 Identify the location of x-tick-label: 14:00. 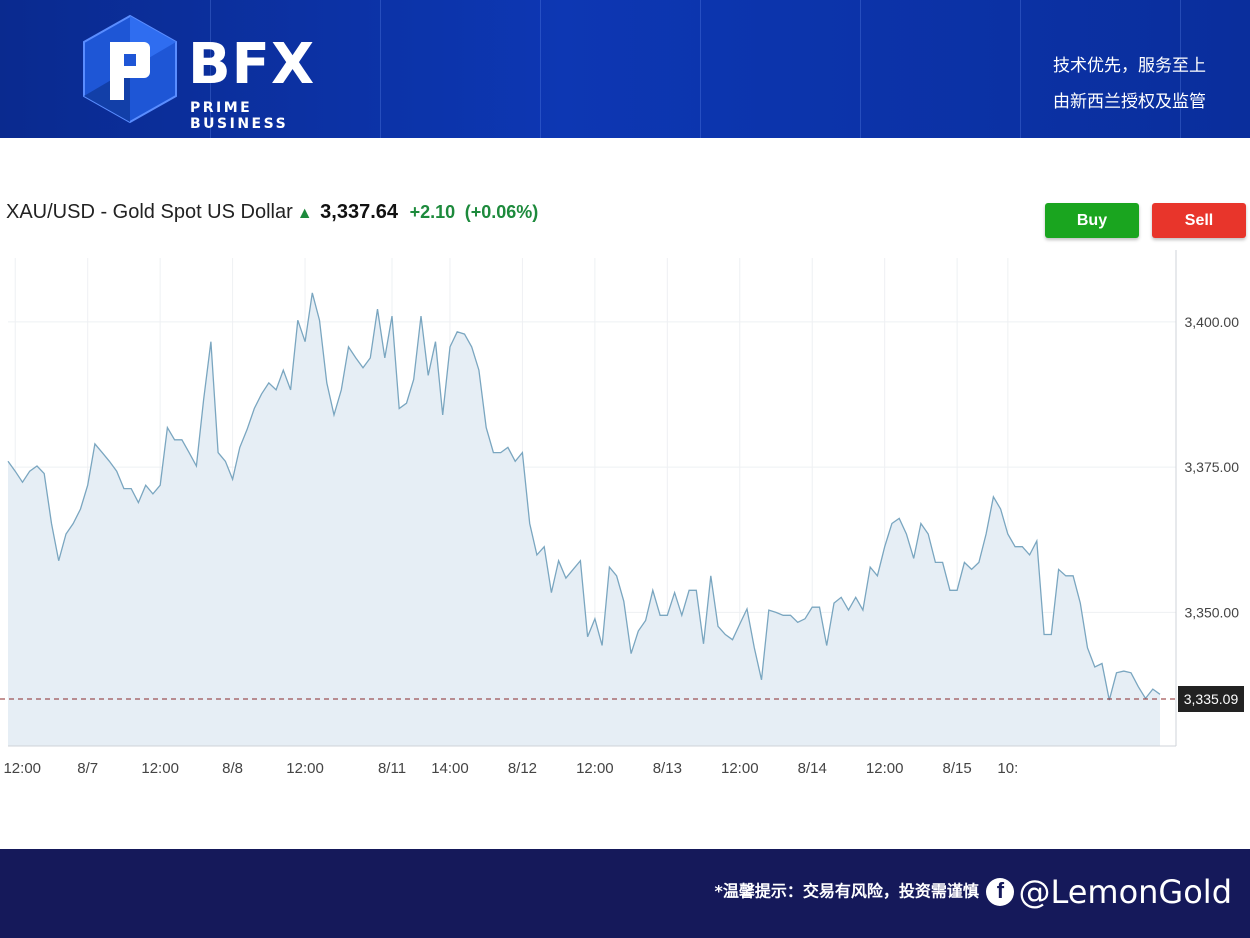
(450, 768).